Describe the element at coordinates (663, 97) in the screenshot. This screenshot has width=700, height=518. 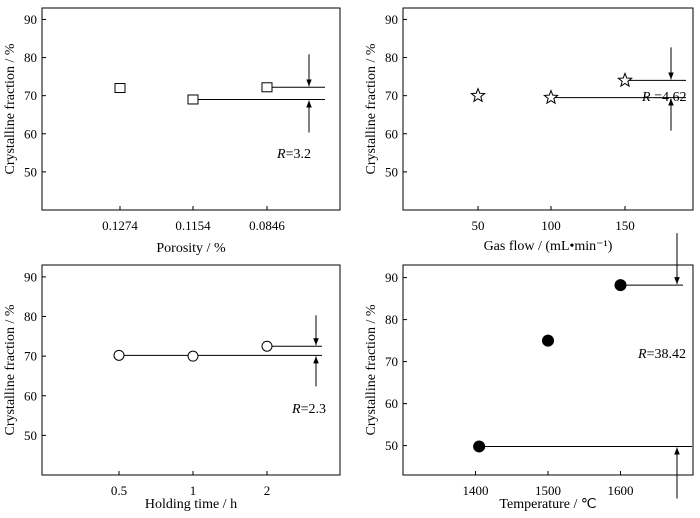
I see `range-label: R =4.62` at that location.